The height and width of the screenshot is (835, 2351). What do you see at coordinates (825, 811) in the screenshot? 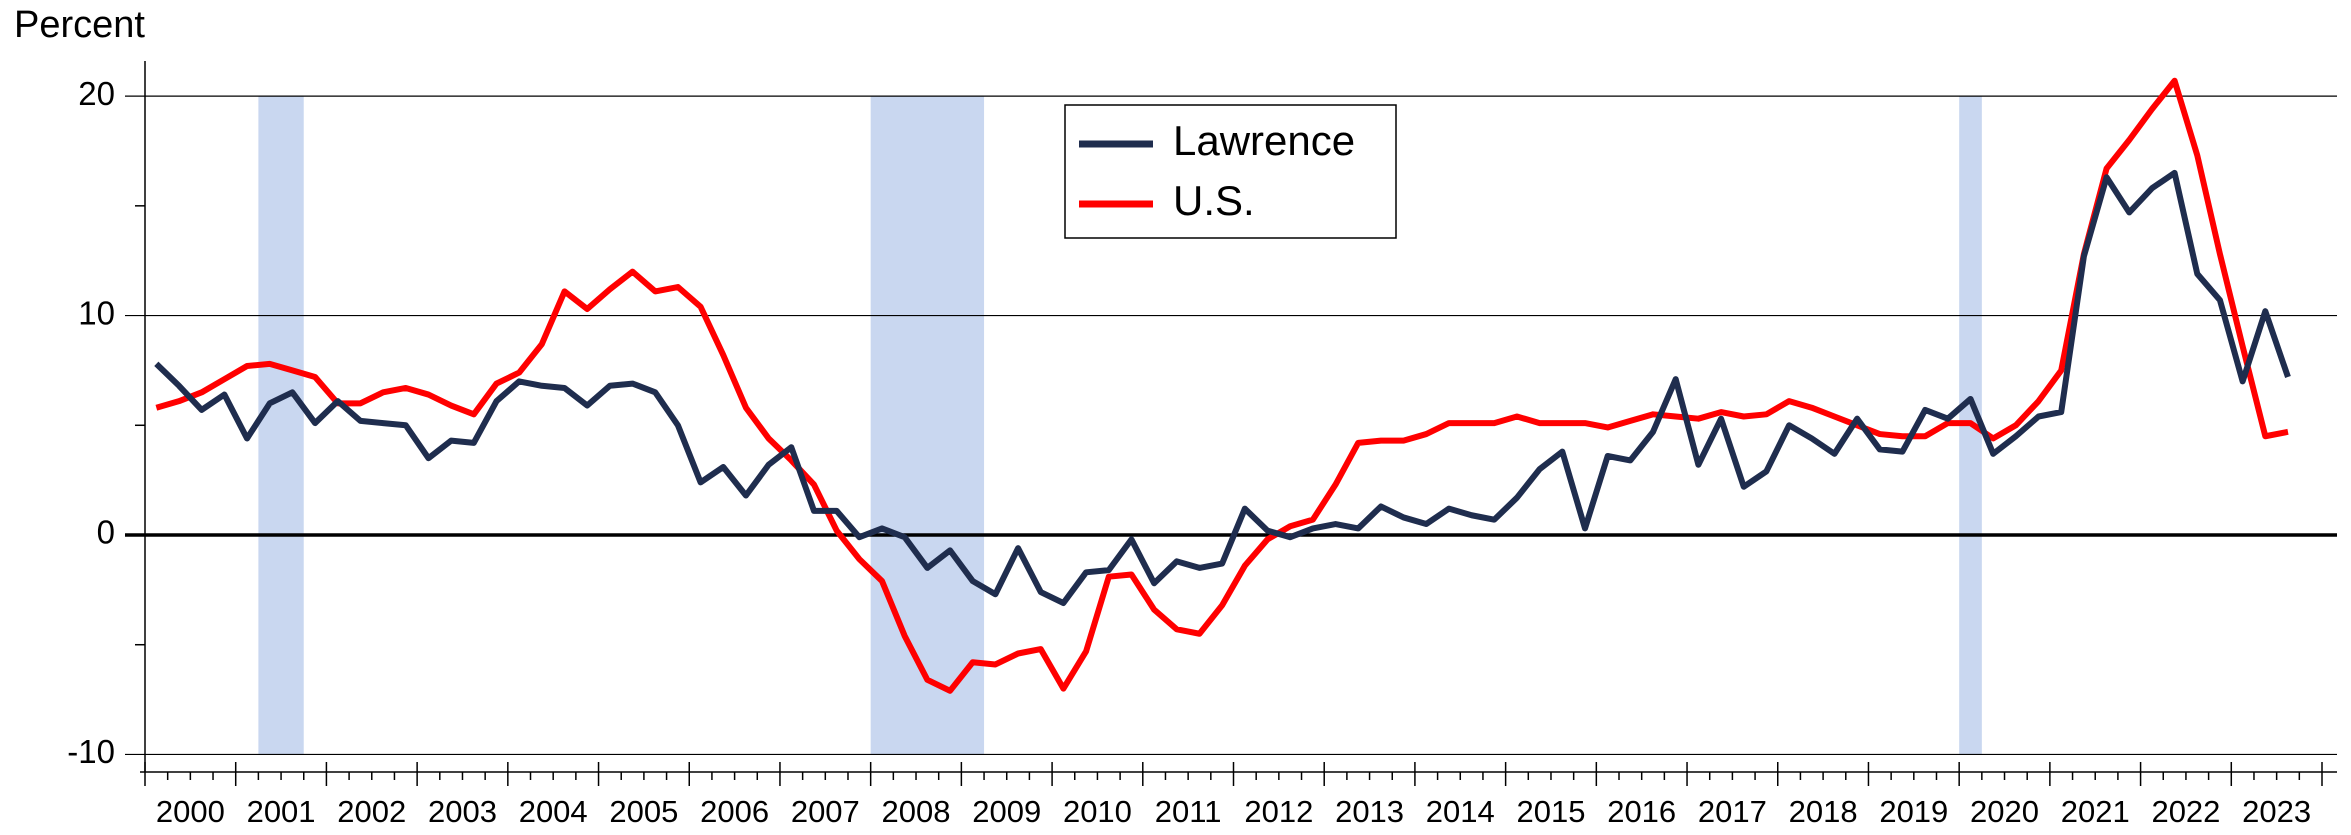
I see `x-tick-label: 2007` at bounding box center [825, 811].